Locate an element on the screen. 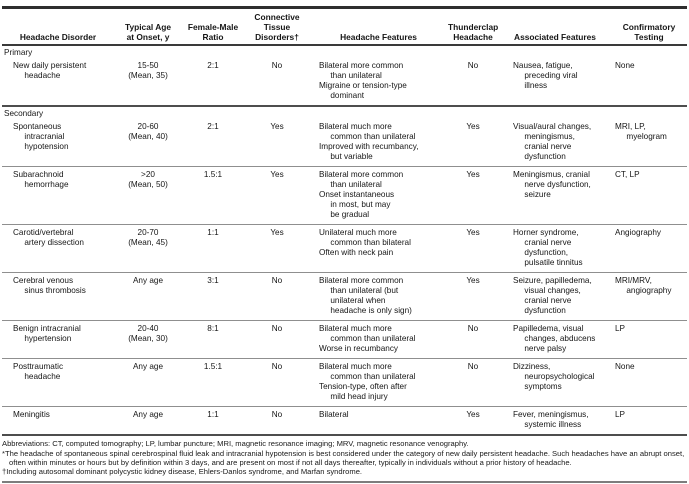 The height and width of the screenshot is (484, 689). table-cell: 20-60 (Mean, 40) is located at coordinates (148, 143).